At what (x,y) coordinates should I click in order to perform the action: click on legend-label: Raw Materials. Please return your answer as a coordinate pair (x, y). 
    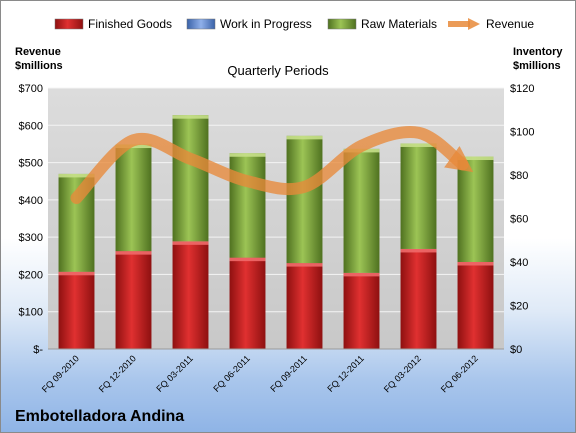
    Looking at the image, I should click on (399, 24).